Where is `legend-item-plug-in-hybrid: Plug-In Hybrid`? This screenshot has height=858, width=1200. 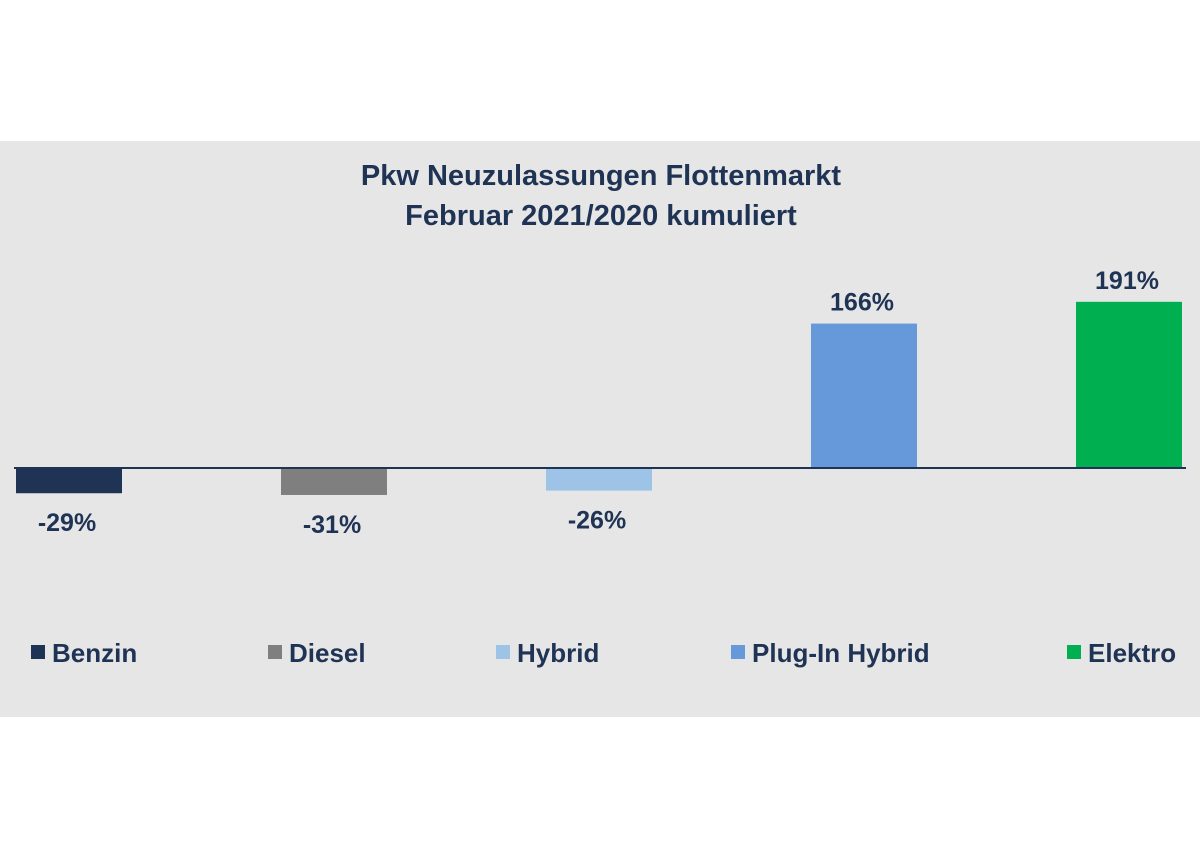 legend-item-plug-in-hybrid: Plug-In Hybrid is located at coordinates (830, 653).